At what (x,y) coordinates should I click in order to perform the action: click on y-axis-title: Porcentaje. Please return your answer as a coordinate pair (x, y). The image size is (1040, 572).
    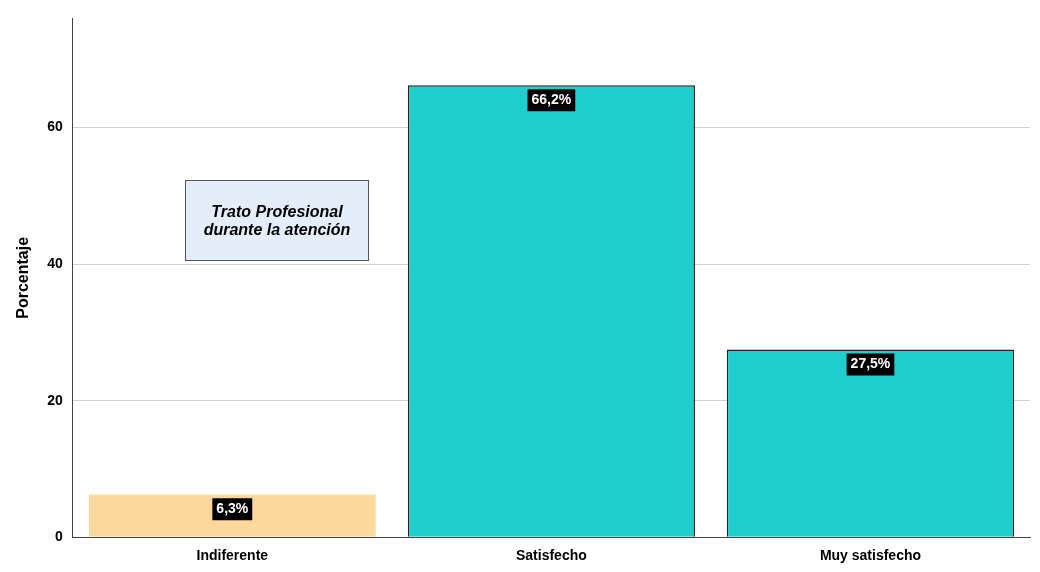
    Looking at the image, I should click on (23, 277).